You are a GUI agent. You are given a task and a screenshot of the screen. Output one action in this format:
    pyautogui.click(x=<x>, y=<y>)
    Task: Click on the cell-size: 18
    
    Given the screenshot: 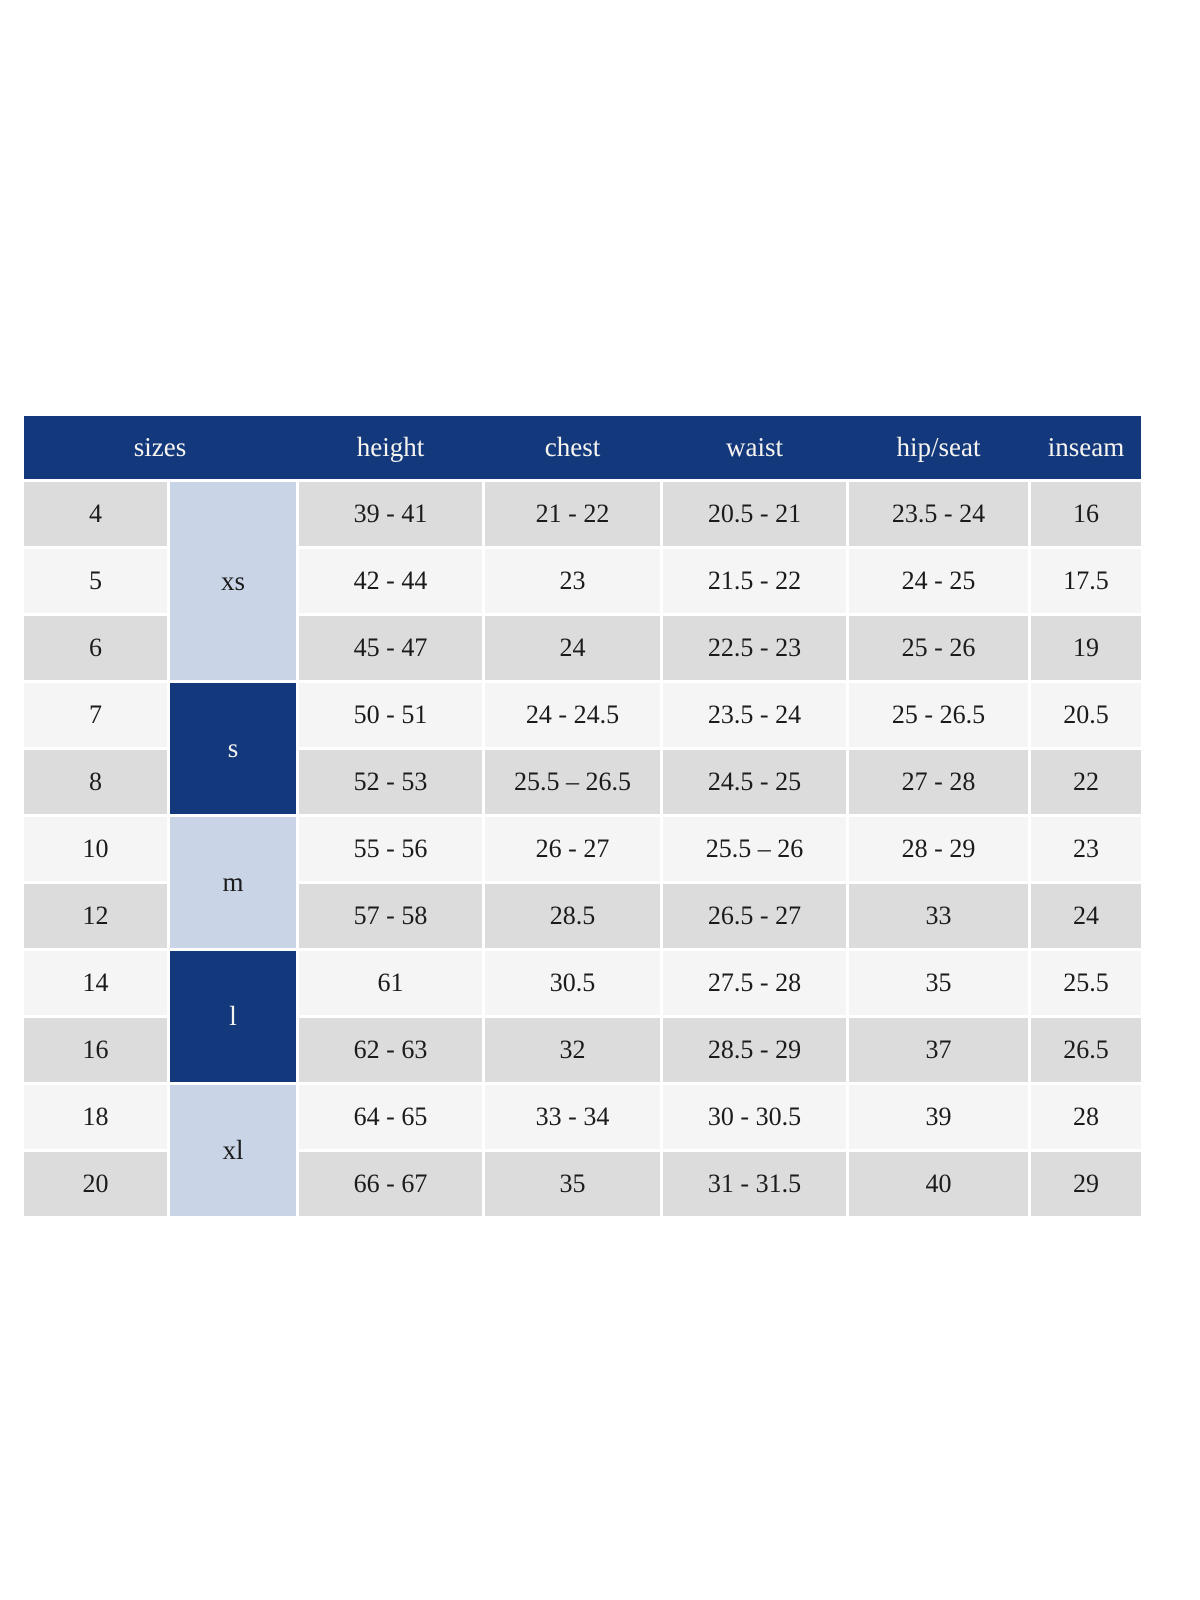 What is the action you would take?
    pyautogui.click(x=95, y=1117)
    